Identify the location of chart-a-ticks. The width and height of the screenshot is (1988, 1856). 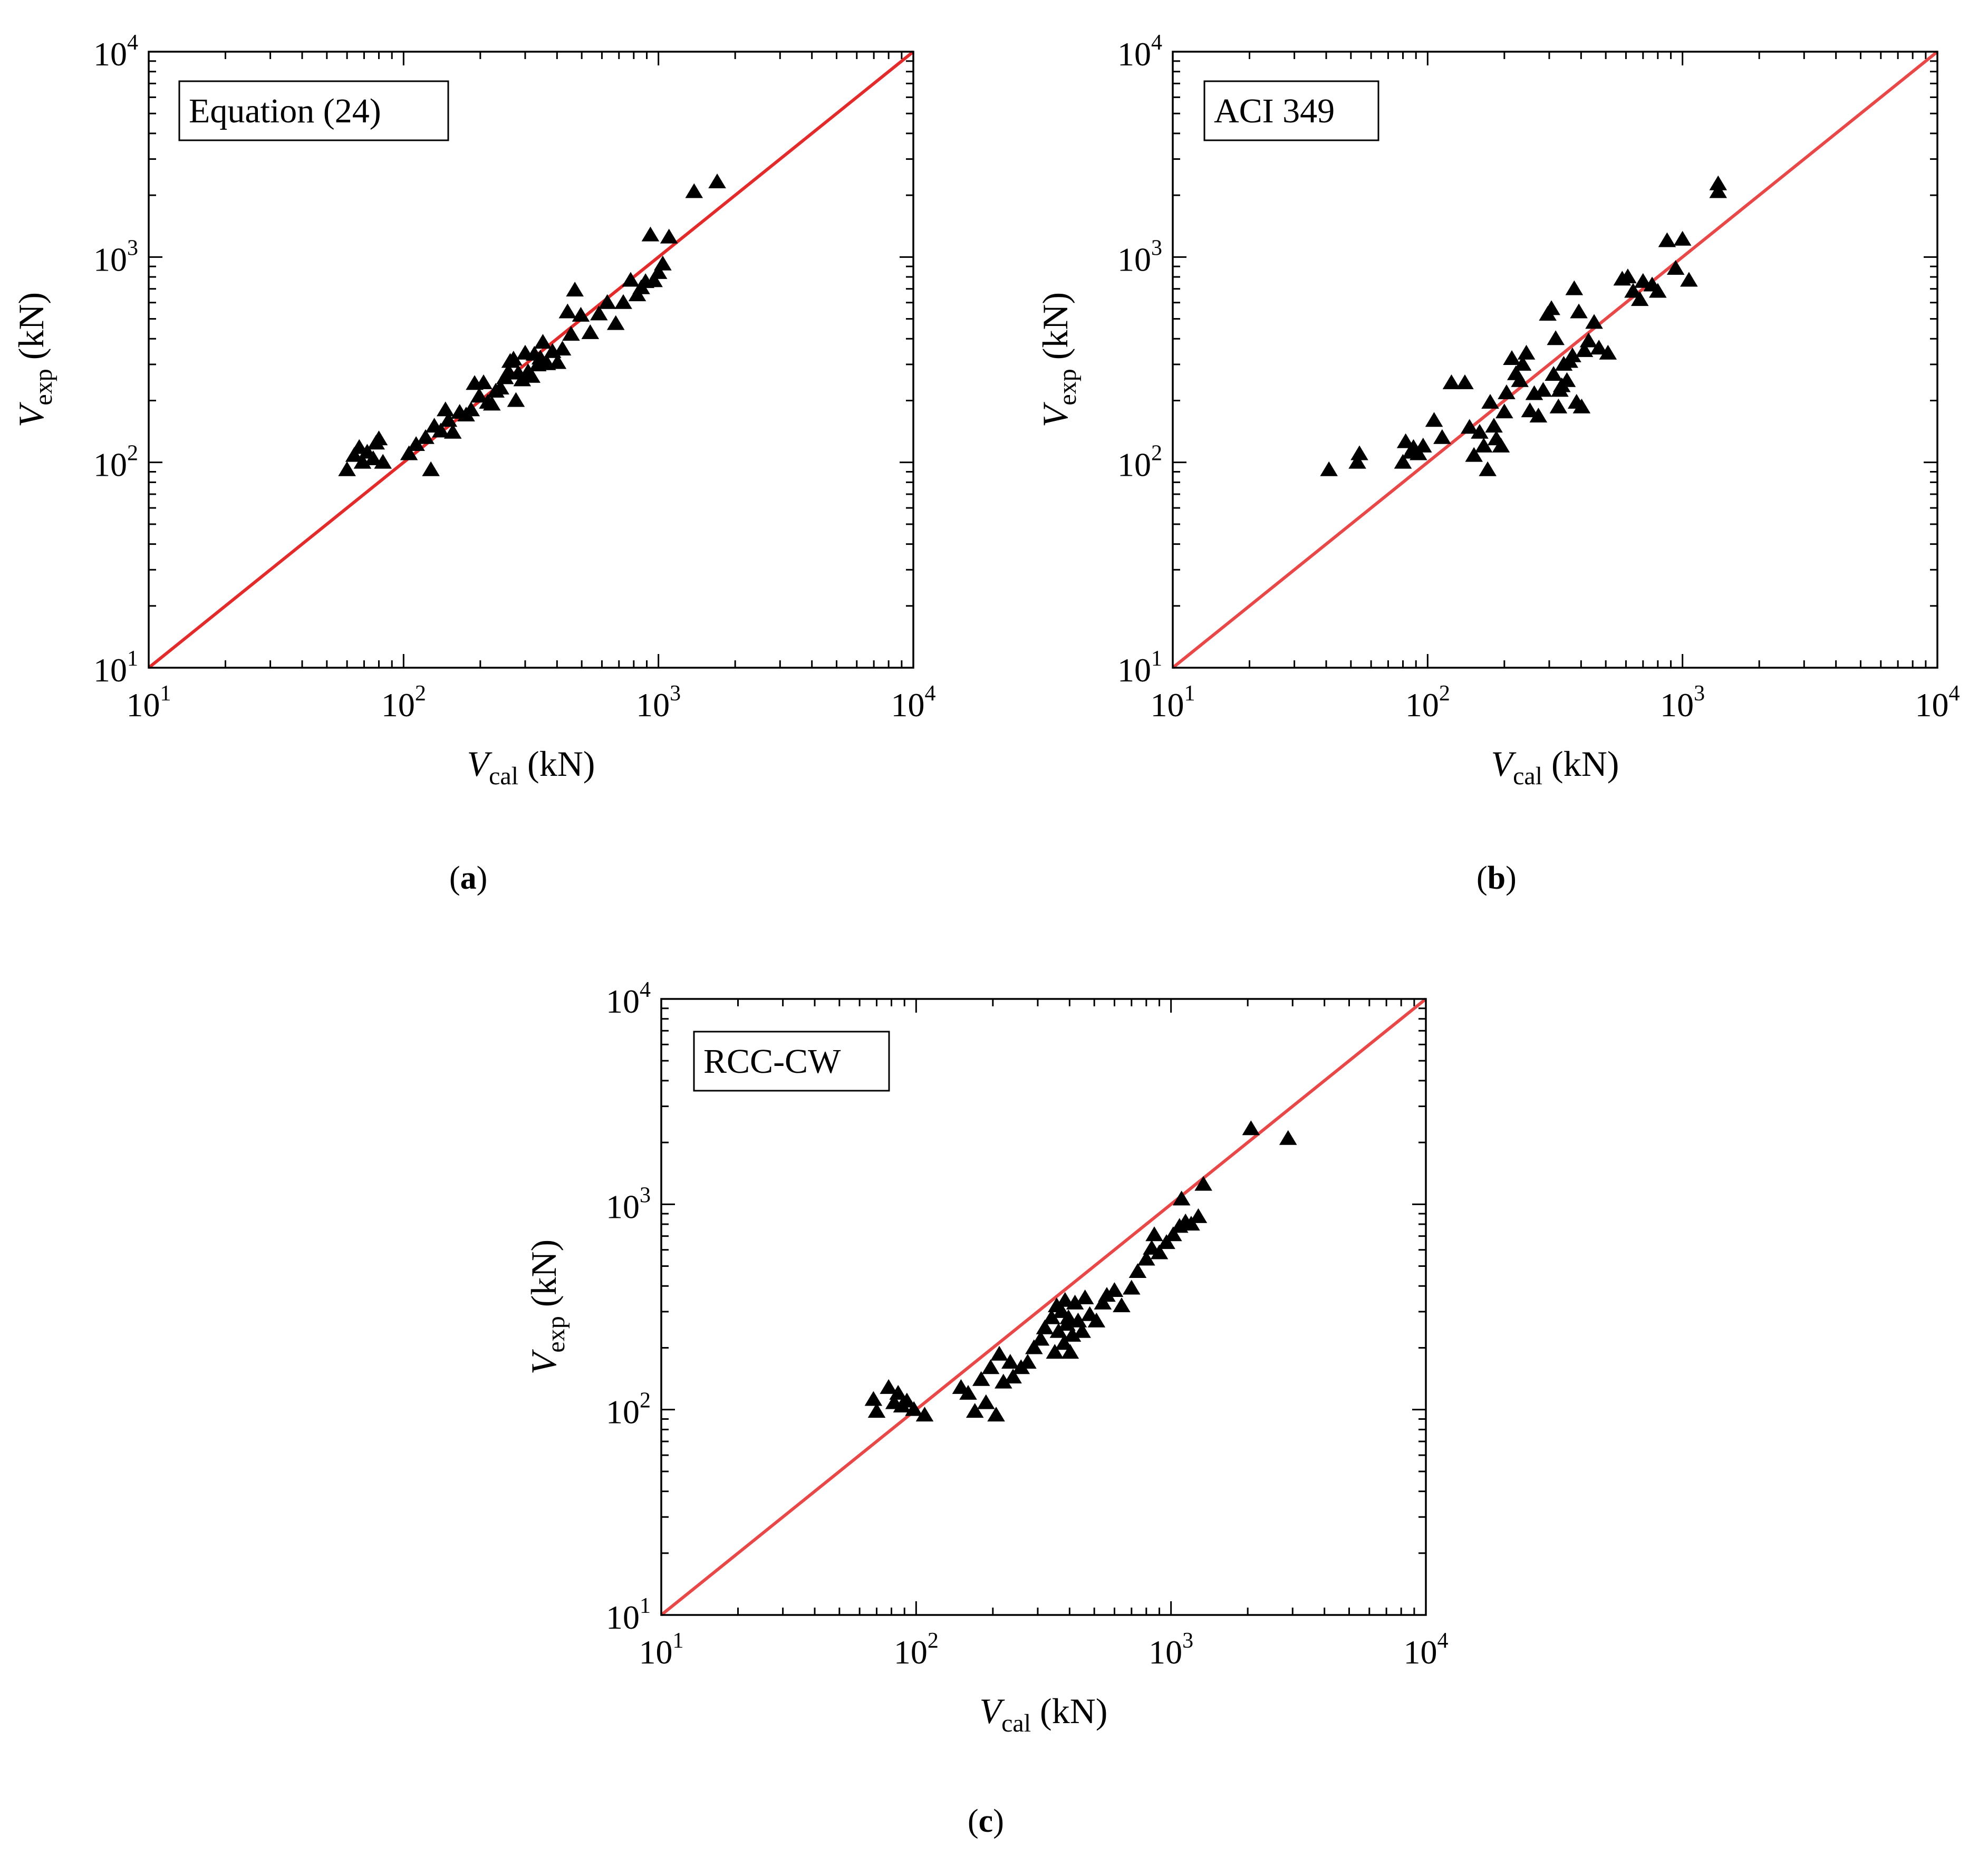
(530, 360).